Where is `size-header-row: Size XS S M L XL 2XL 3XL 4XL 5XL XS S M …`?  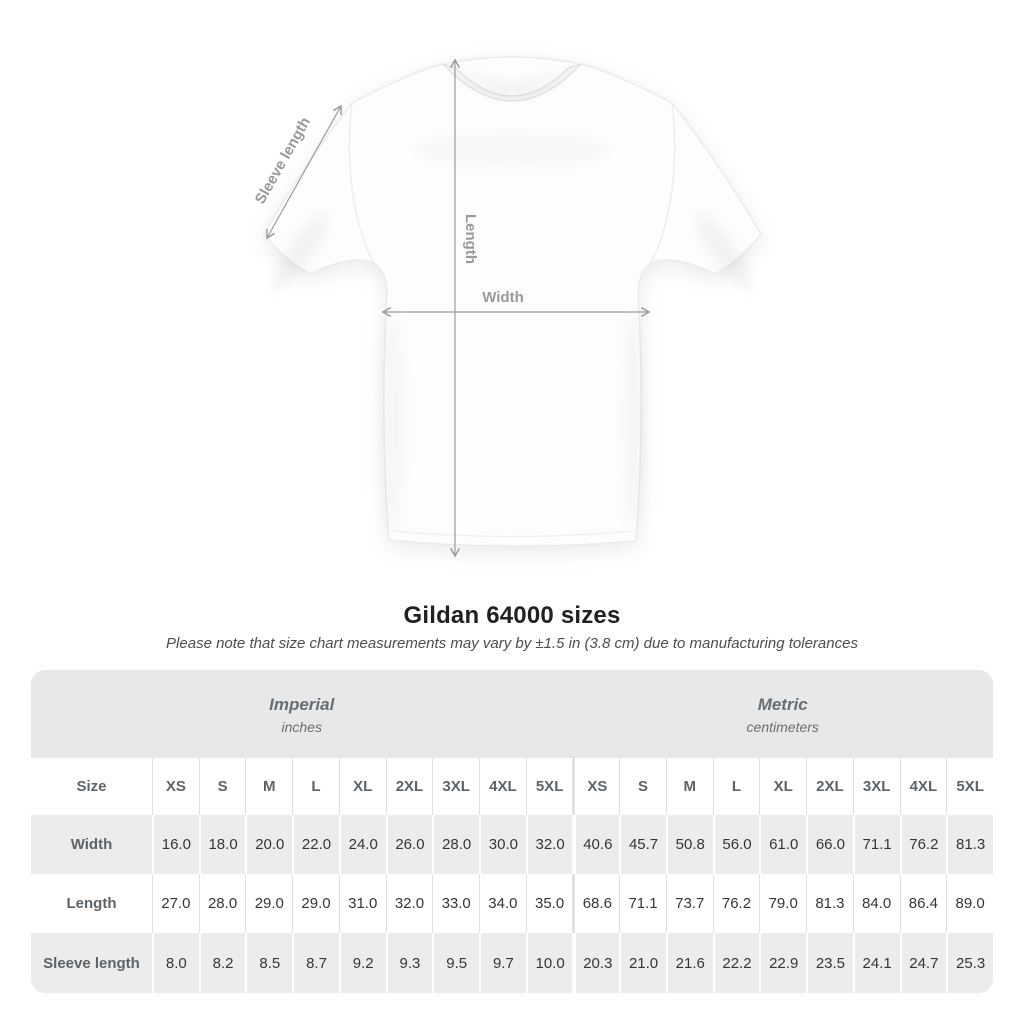
size-header-row: Size XS S M L XL 2XL 3XL 4XL 5XL XS S M … is located at coordinates (512, 786).